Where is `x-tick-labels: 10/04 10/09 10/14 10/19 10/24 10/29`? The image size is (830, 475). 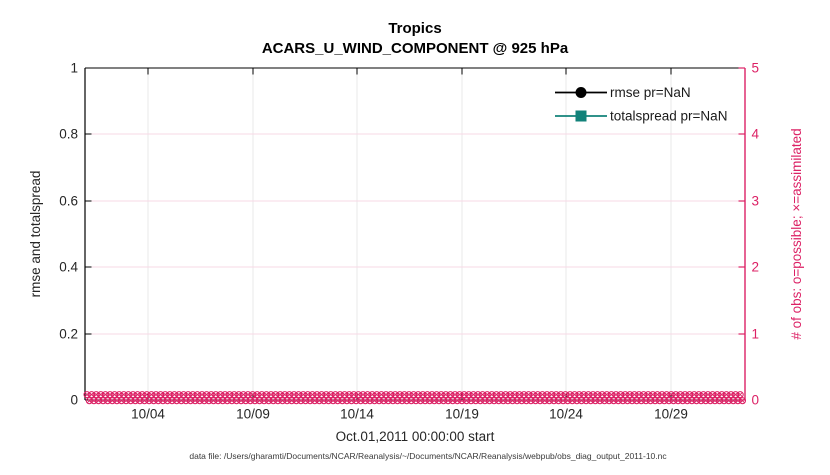 x-tick-labels: 10/04 10/09 10/14 10/19 10/24 10/29 is located at coordinates (409, 414).